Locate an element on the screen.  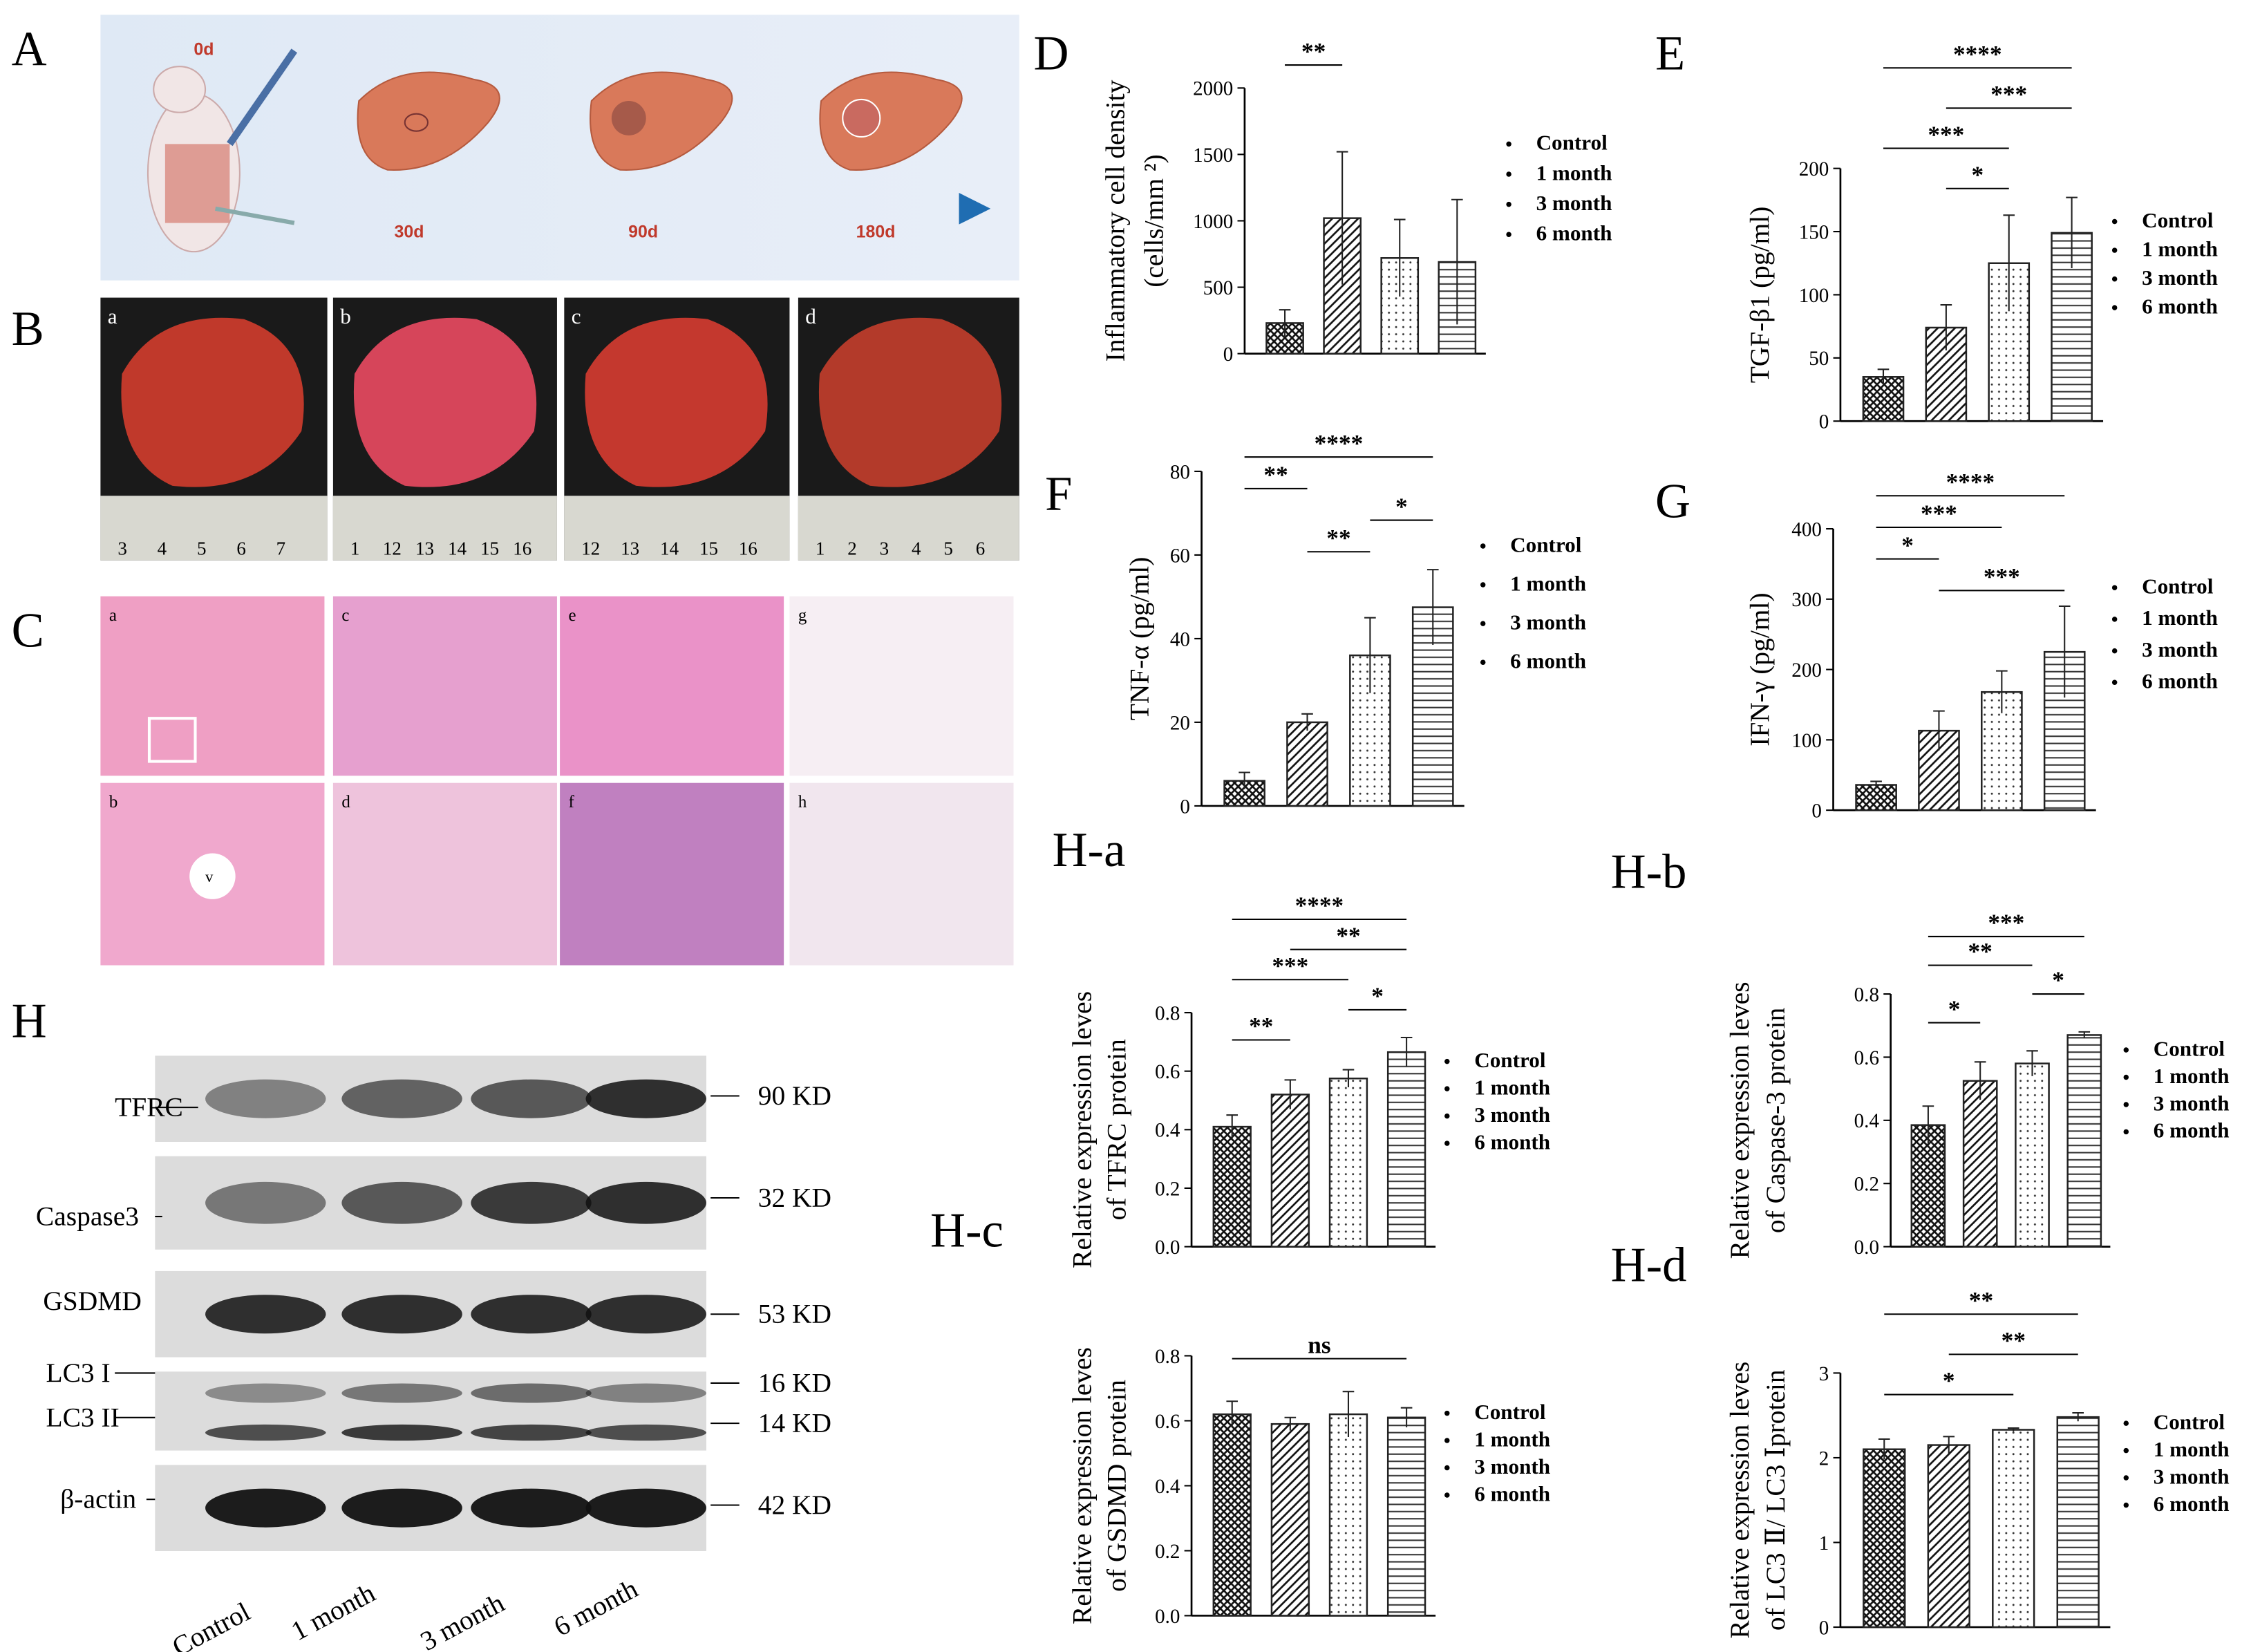
ruler-number: 3 is located at coordinates (884, 548).